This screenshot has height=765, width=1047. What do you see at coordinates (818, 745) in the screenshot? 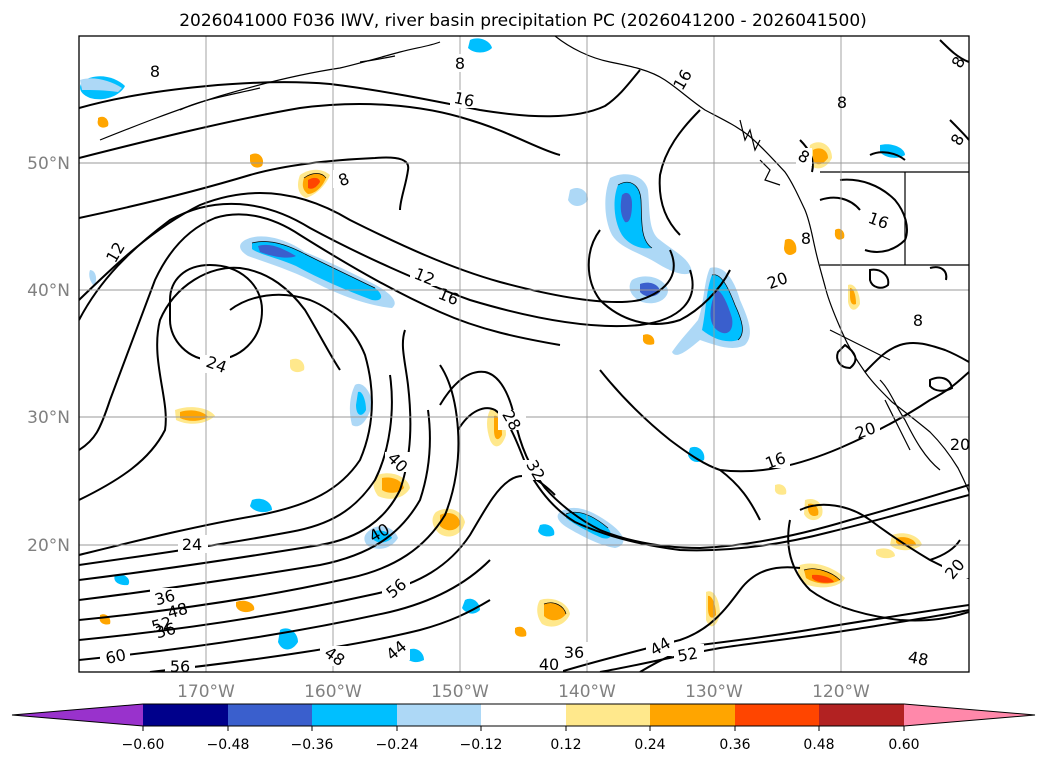
I see `colorbar-tick-label: 0.48` at bounding box center [818, 745].